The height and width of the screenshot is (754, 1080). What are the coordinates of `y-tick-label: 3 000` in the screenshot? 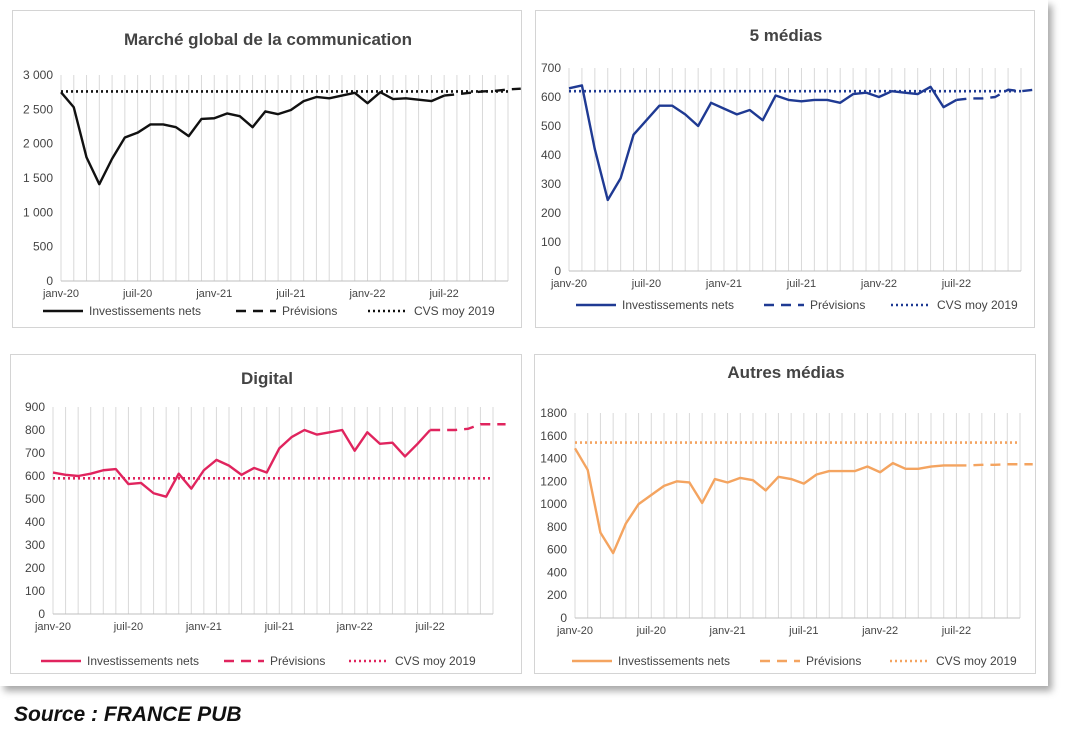 It's located at (38, 75).